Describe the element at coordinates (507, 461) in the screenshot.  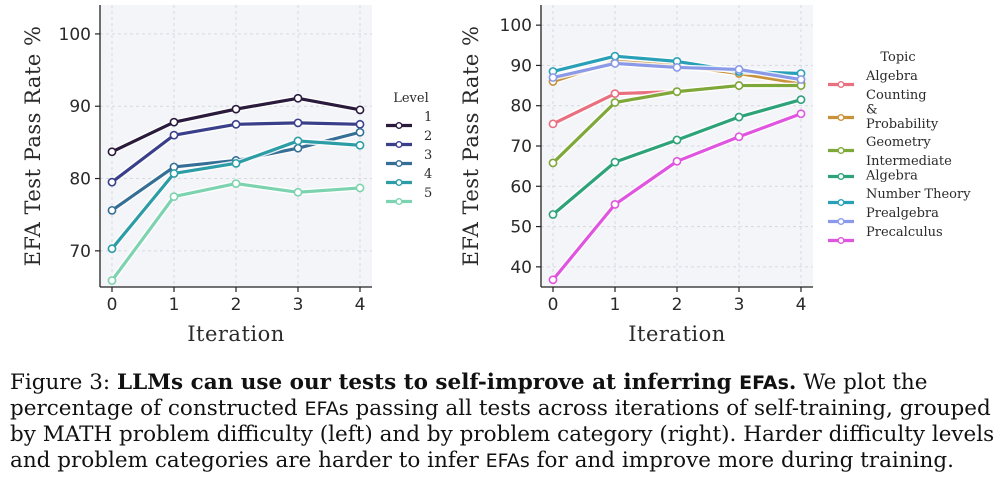
I see `caption-mono-2: EFAs` at that location.